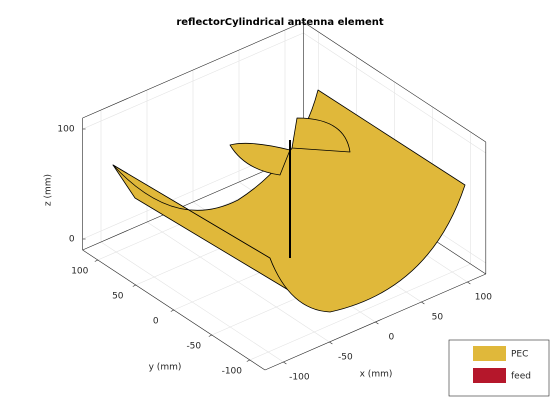  I want to click on z-tick-label: 100, so click(65, 130).